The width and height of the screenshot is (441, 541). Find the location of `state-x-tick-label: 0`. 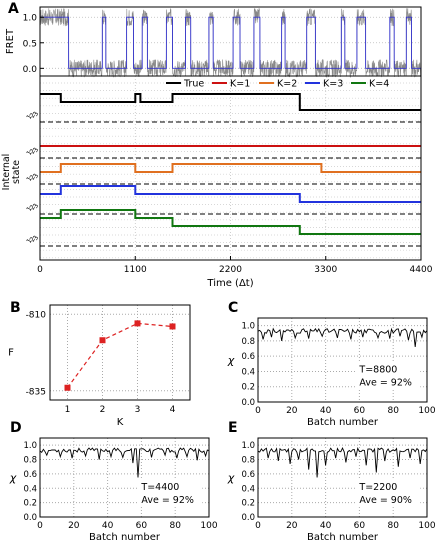

state-x-tick-label: 0 is located at coordinates (40, 270).